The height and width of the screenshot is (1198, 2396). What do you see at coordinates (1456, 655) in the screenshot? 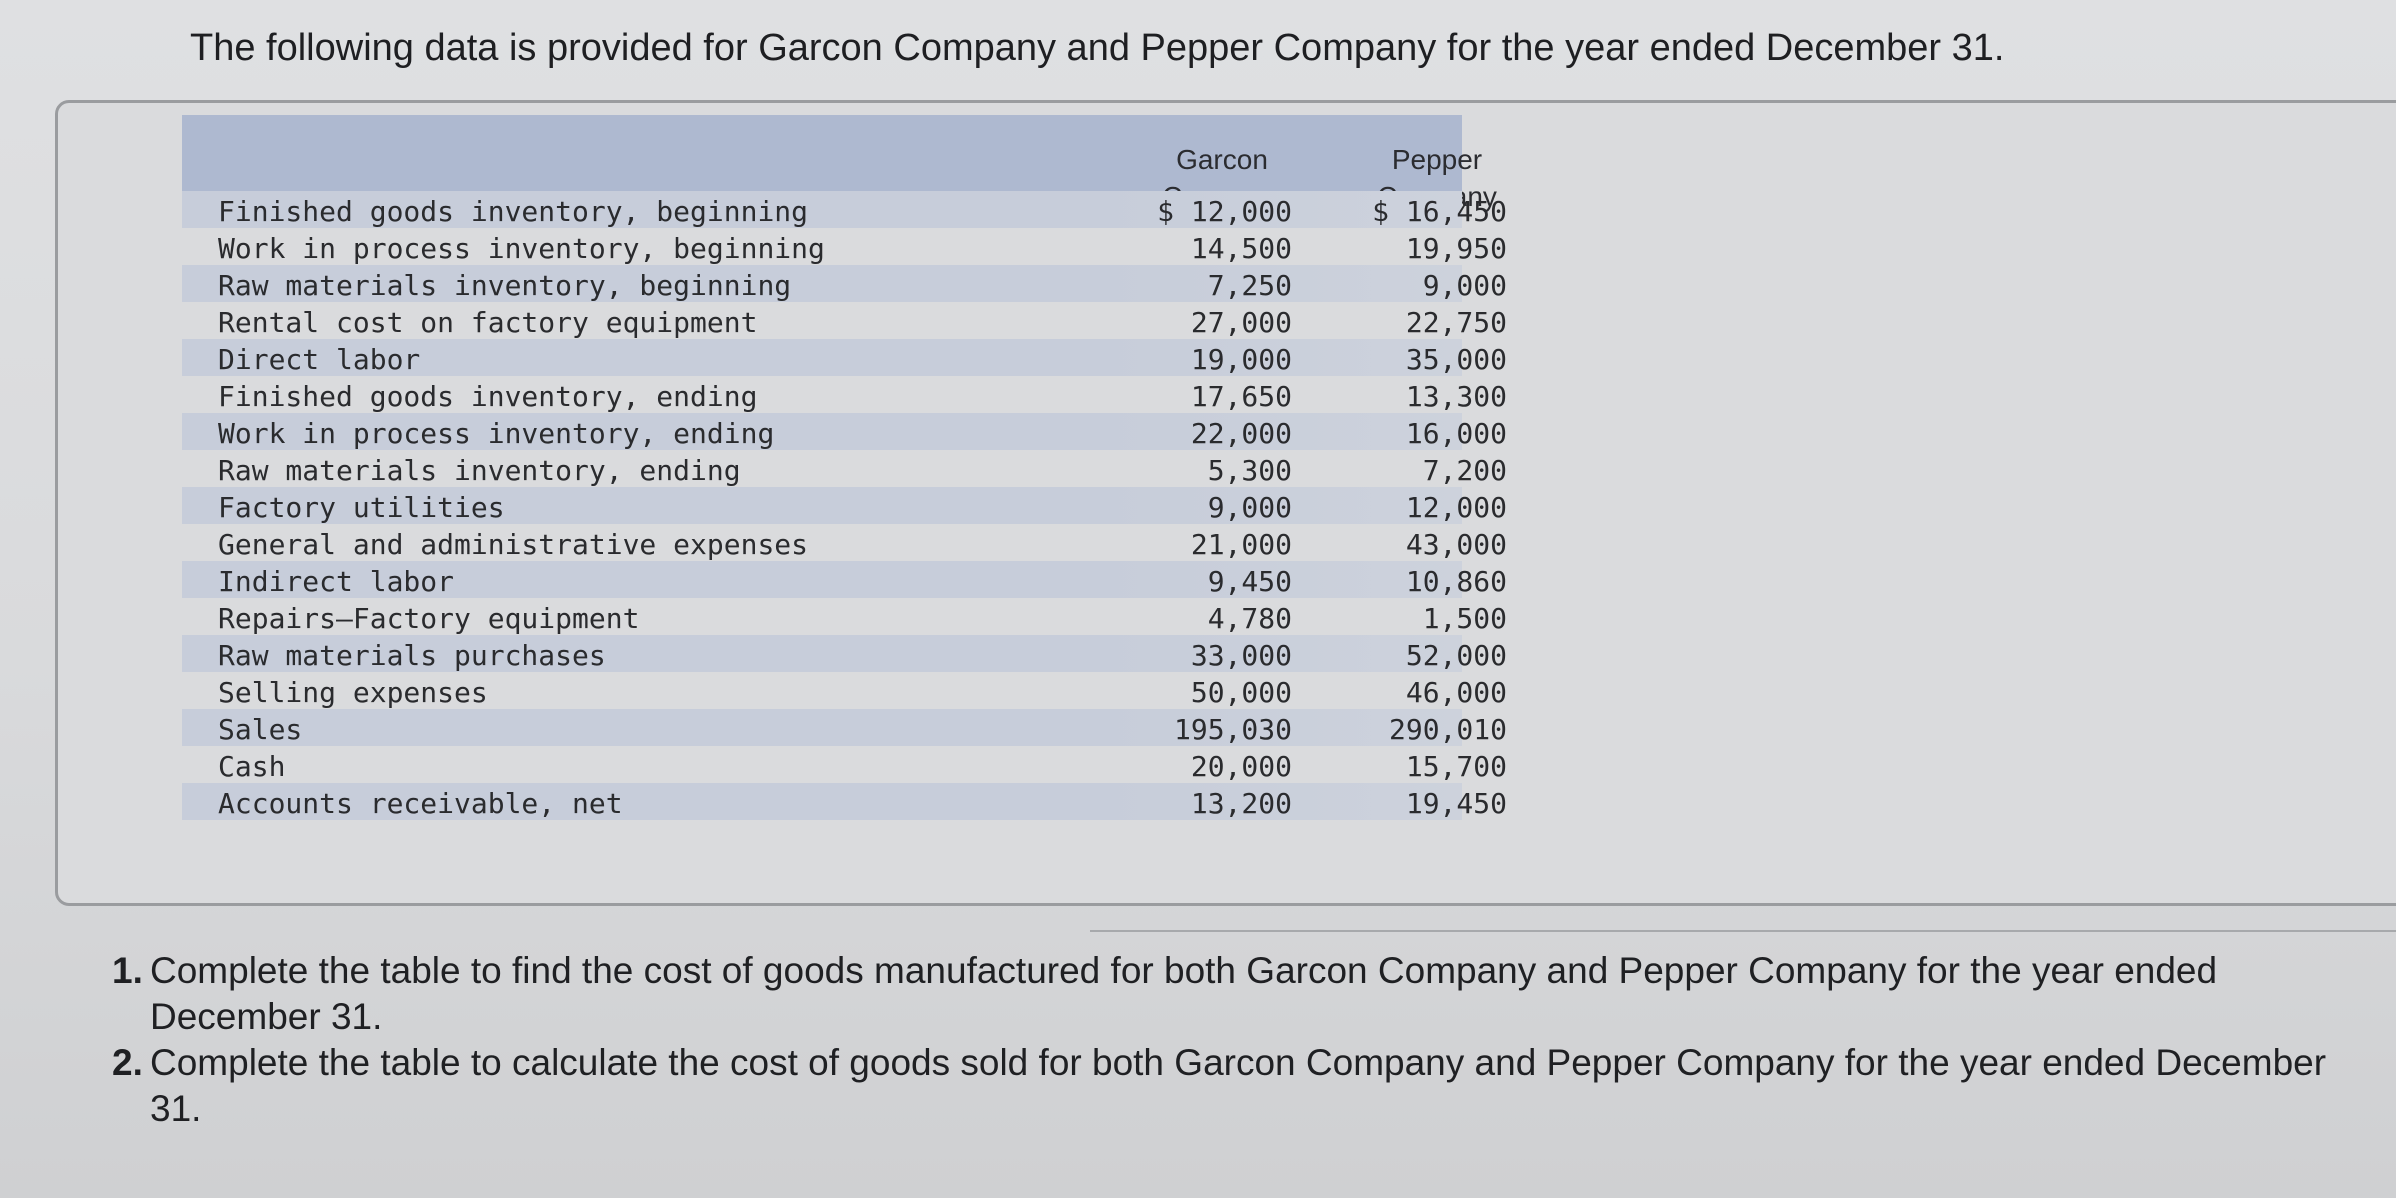
I see `pepper-value: 52,000` at bounding box center [1456, 655].